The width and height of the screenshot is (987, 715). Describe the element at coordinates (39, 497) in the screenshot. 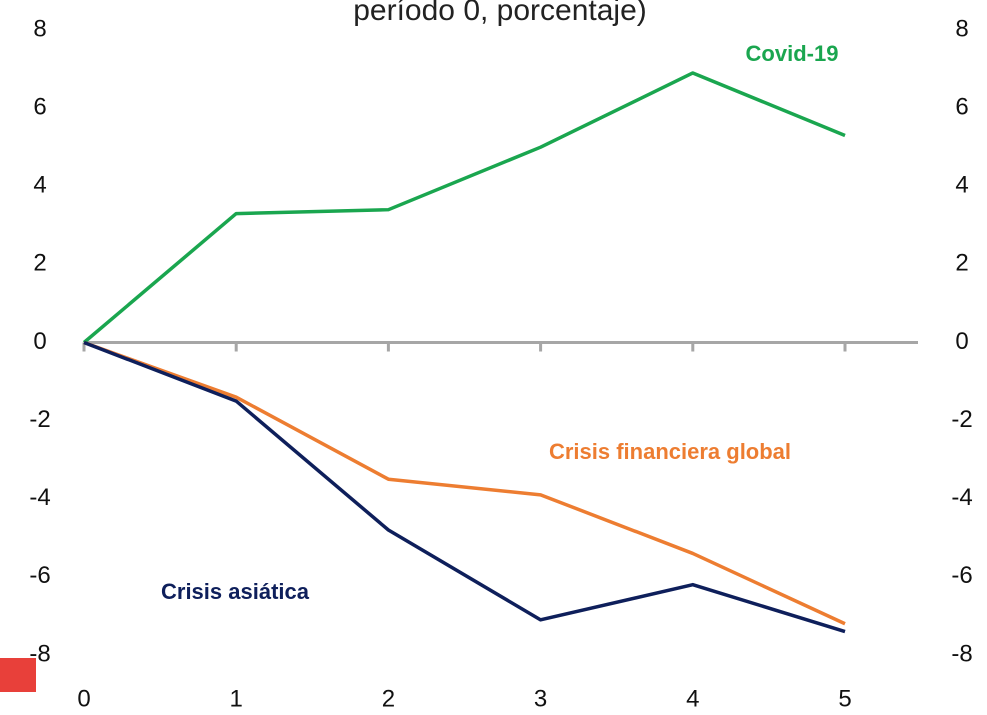

I see `y-tick-label: -4` at that location.